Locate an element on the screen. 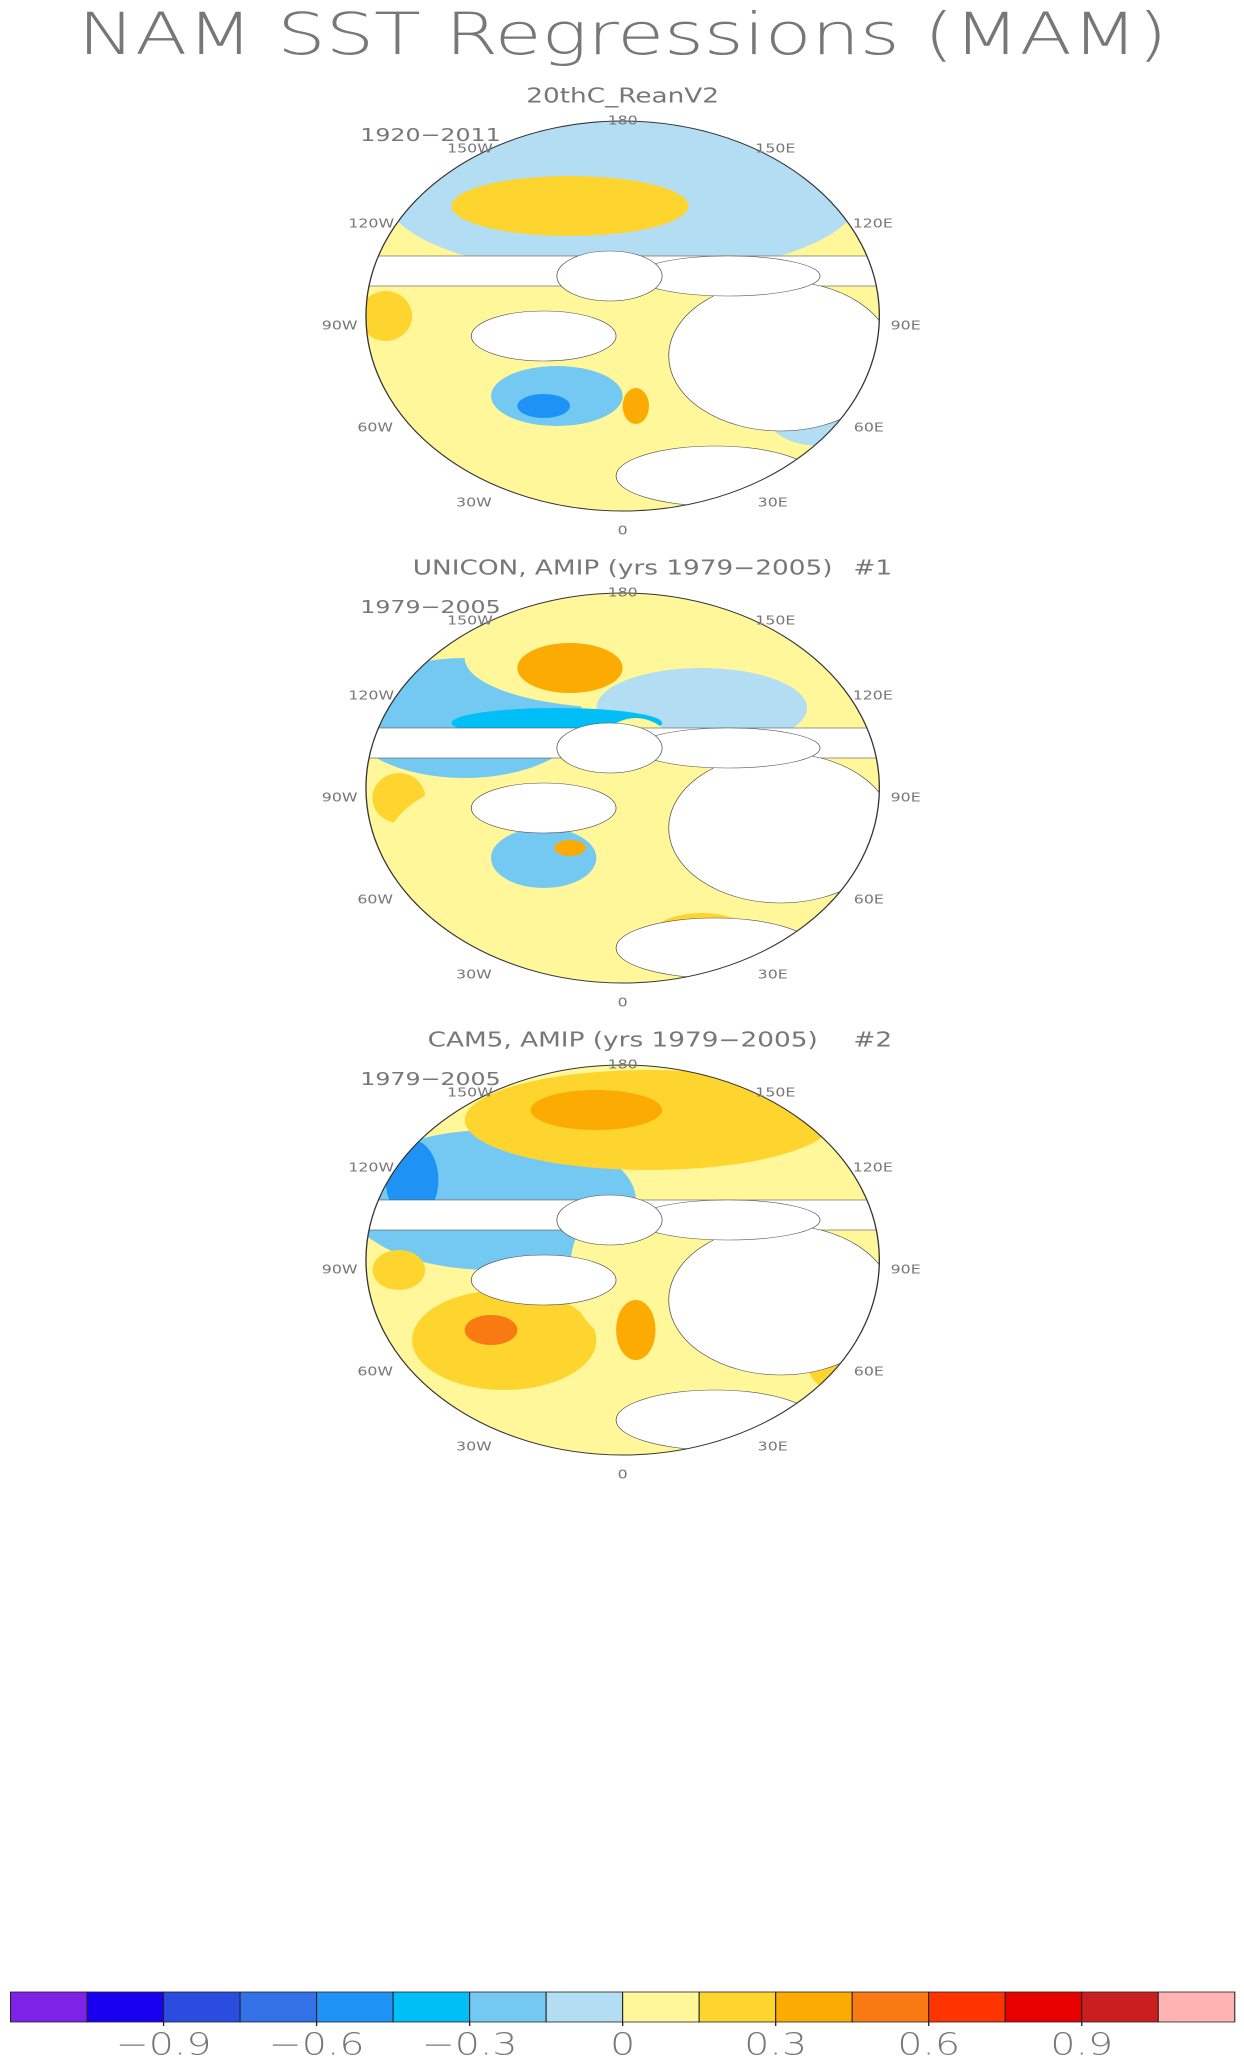 The height and width of the screenshot is (2064, 1244). colorbar-tick-label: −0.9 is located at coordinates (164, 2044).